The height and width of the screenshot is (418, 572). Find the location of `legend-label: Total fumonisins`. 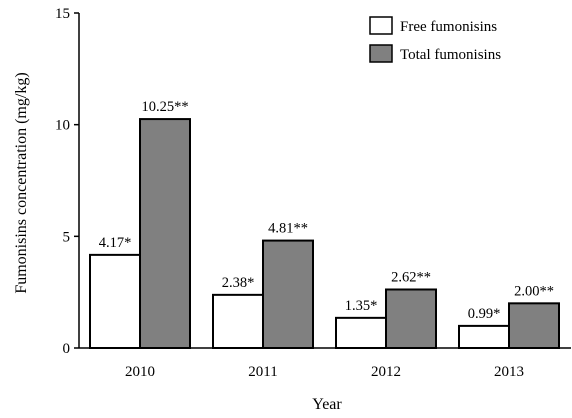

legend-label: Total fumonisins is located at coordinates (450, 55).